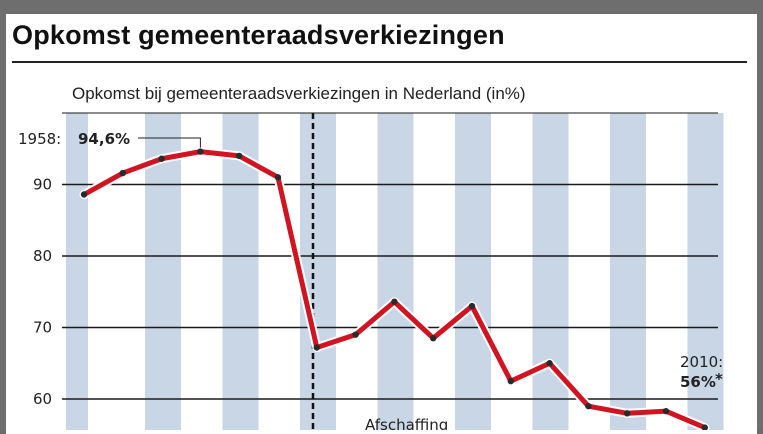  I want to click on y-tick-label: 90, so click(42, 185).